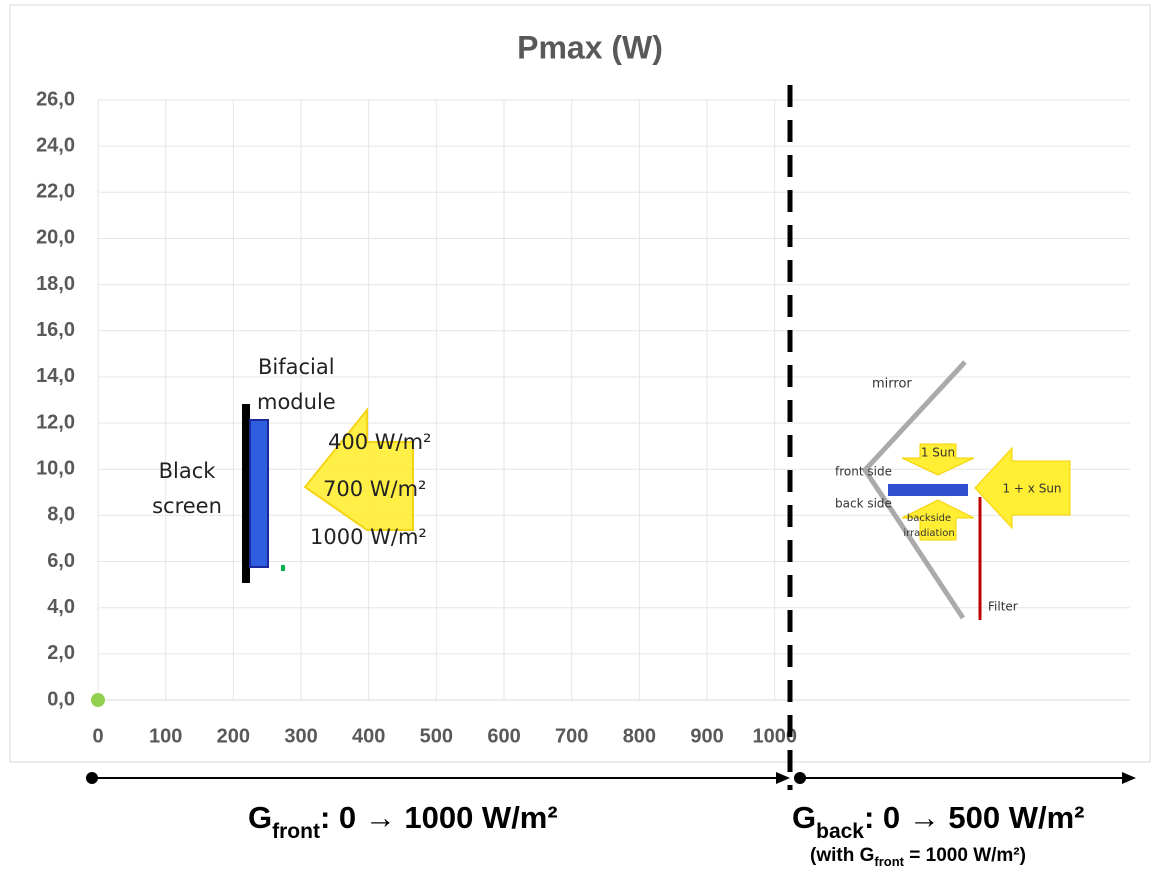  I want to click on y-tick-label: 22,0, so click(55, 192).